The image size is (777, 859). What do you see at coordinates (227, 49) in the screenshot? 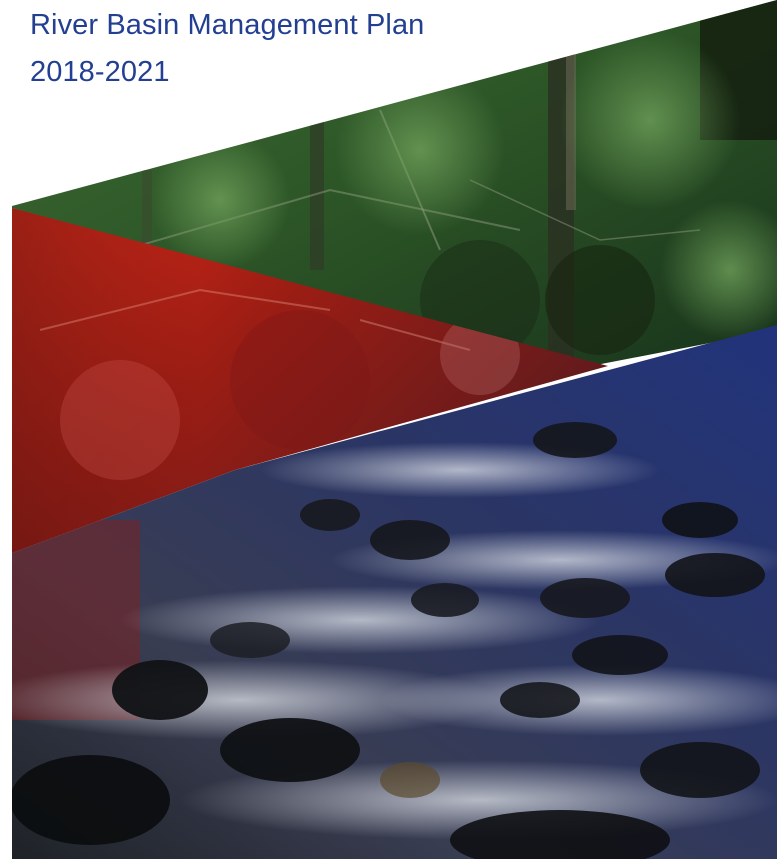
I see `cover-title: River Basin Management Plan 2018-2021` at bounding box center [227, 49].